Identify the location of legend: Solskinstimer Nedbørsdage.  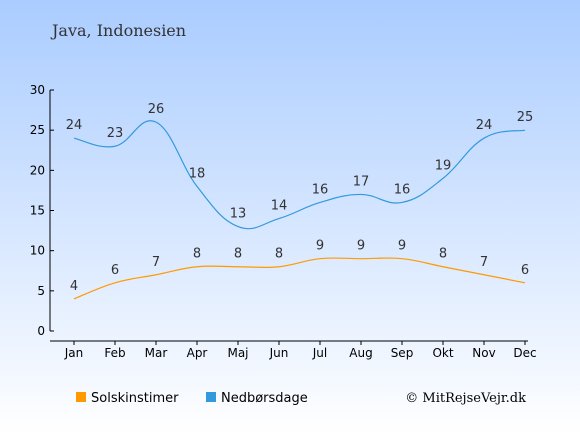
(192, 398).